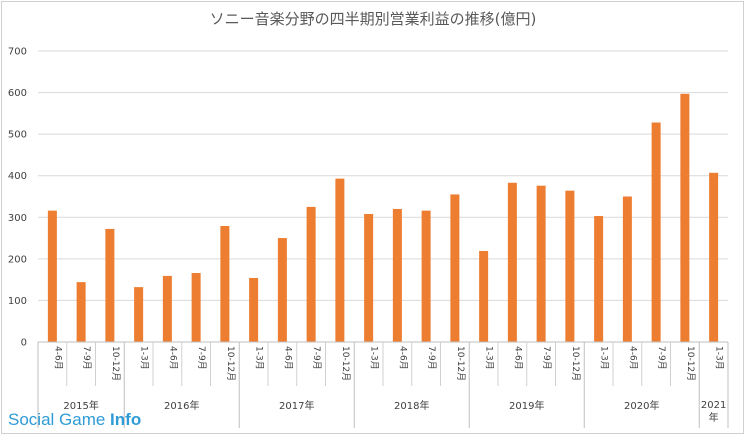 This screenshot has height=436, width=746. Describe the element at coordinates (296, 405) in the screenshot. I see `year-label: 2017年` at that location.